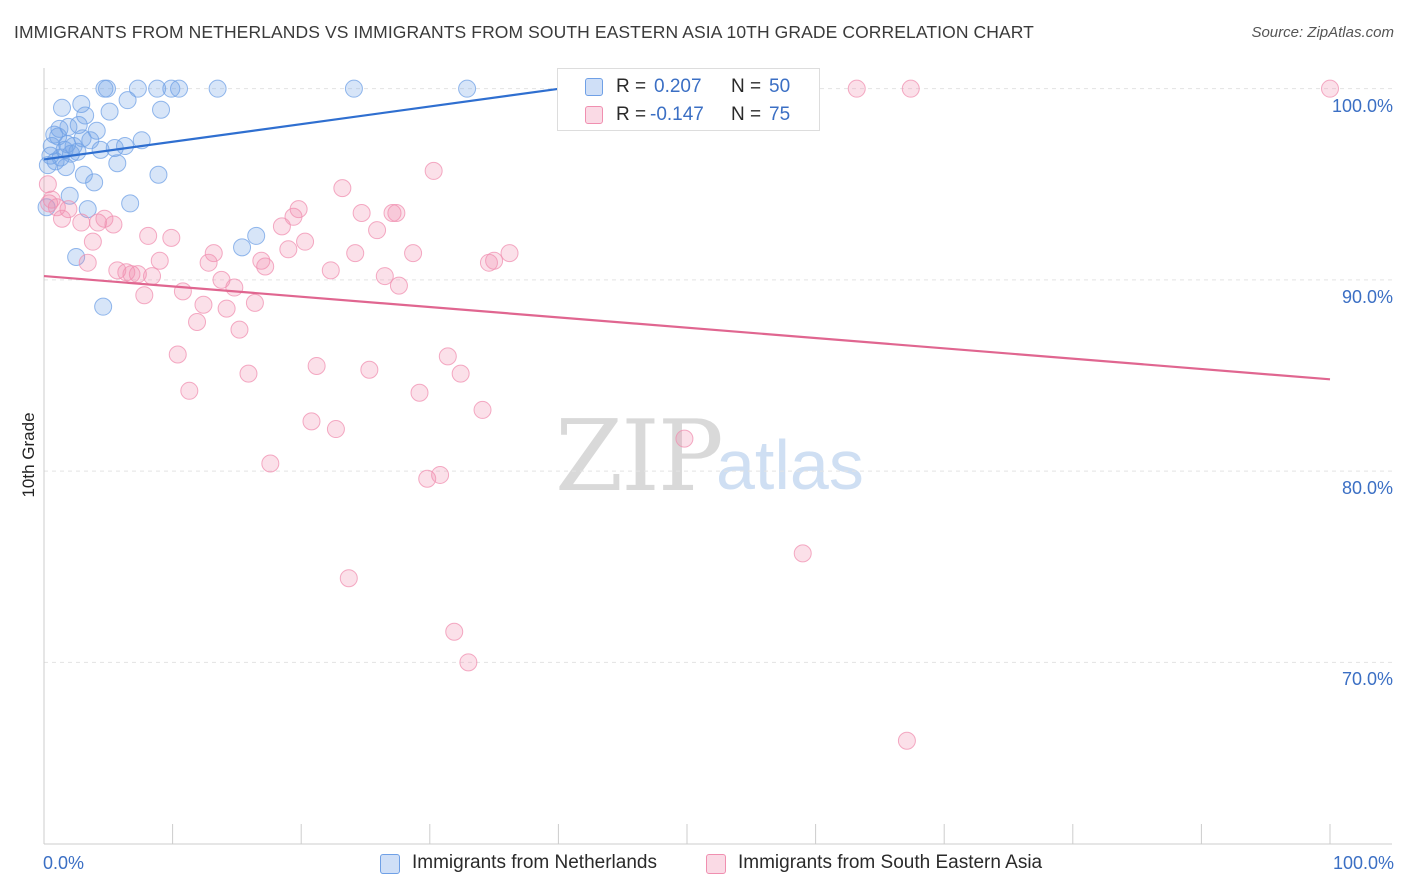 The height and width of the screenshot is (892, 1406). I want to click on y-tick-label: 80.0%, so click(1367, 488).